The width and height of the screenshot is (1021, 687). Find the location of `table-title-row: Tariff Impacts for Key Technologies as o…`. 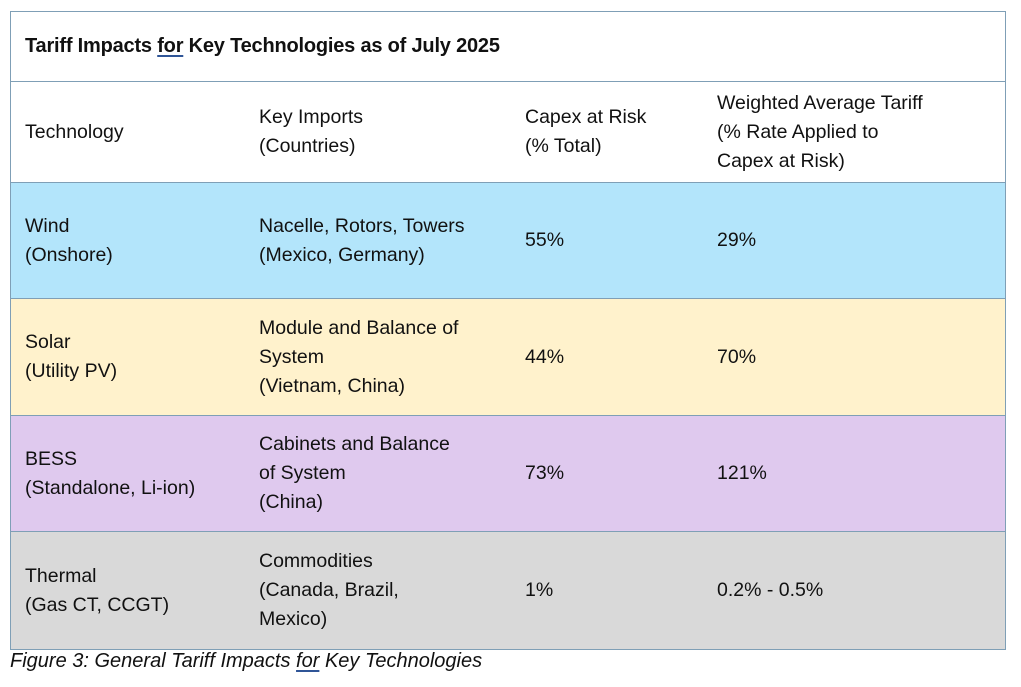

table-title-row: Tariff Impacts for Key Technologies as o… is located at coordinates (508, 47).